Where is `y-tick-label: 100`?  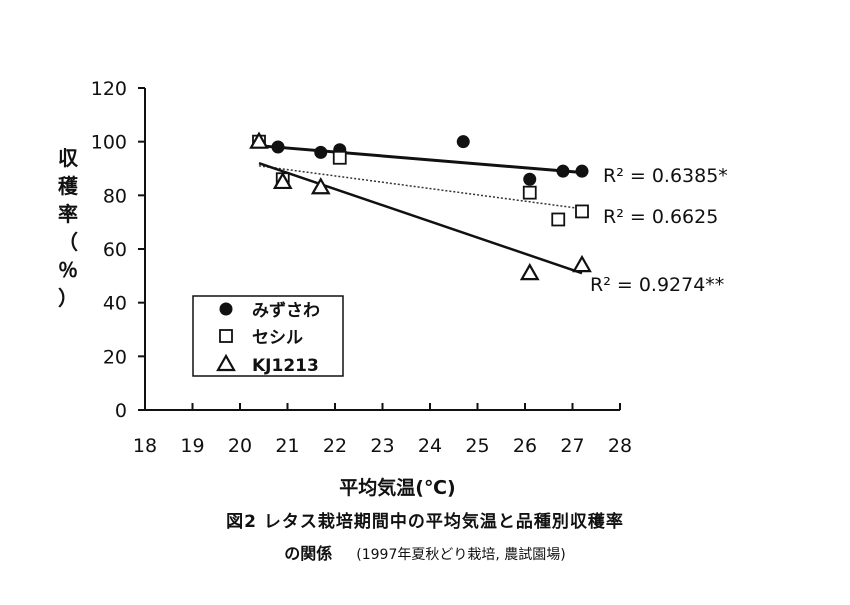 y-tick-label: 100 is located at coordinates (109, 143).